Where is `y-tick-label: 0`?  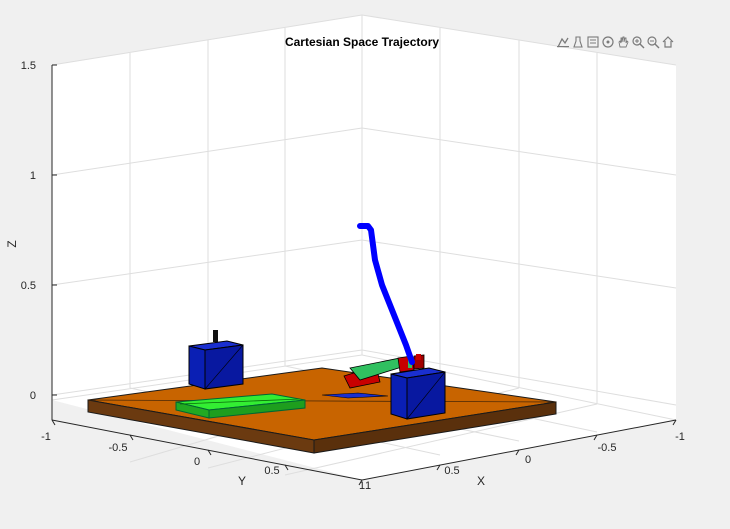 y-tick-label: 0 is located at coordinates (197, 462).